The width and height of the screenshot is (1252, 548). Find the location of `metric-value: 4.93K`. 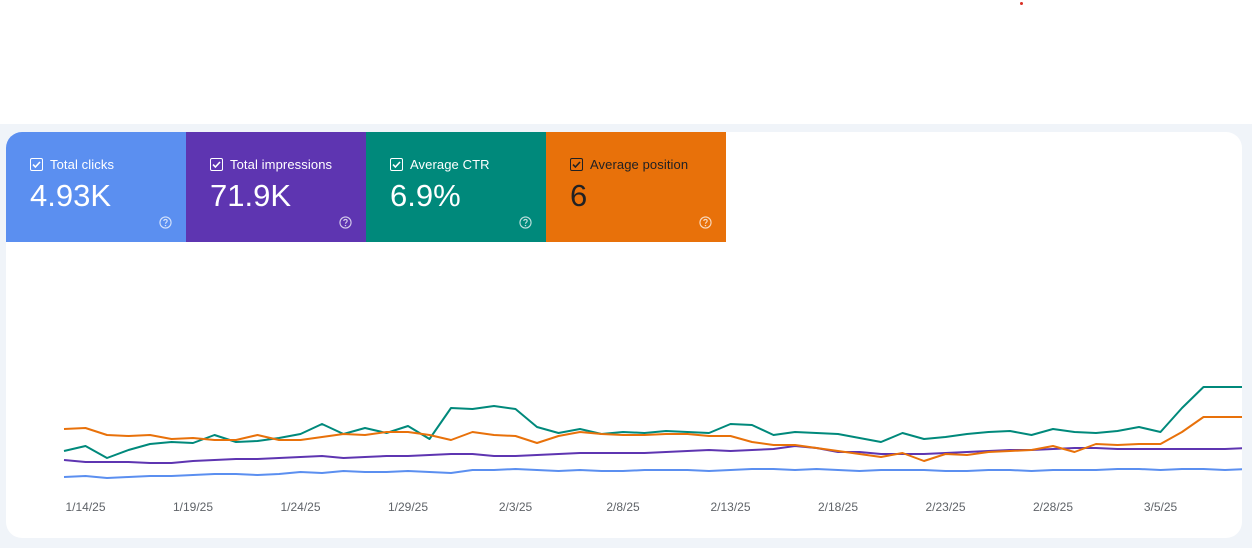

metric-value: 4.93K is located at coordinates (71, 195).